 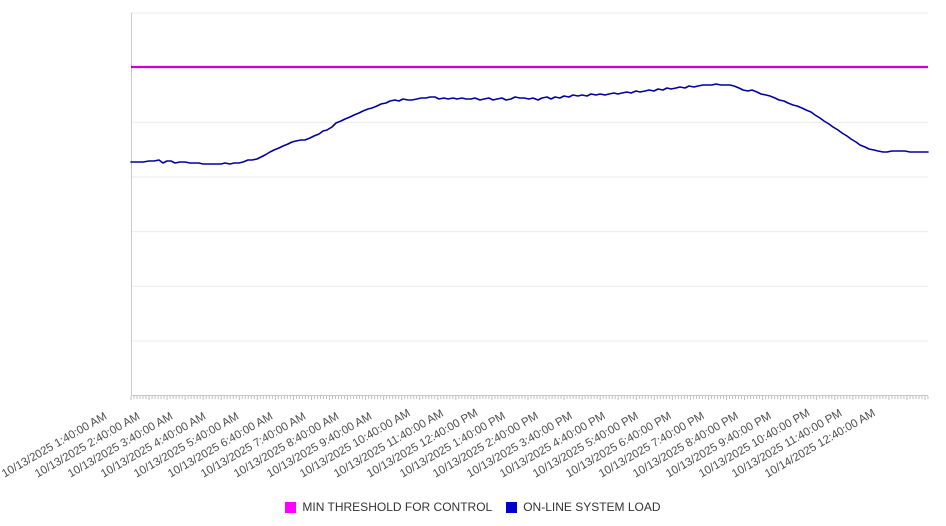 What do you see at coordinates (512, 507) in the screenshot?
I see `legend-swatch-online-load` at bounding box center [512, 507].